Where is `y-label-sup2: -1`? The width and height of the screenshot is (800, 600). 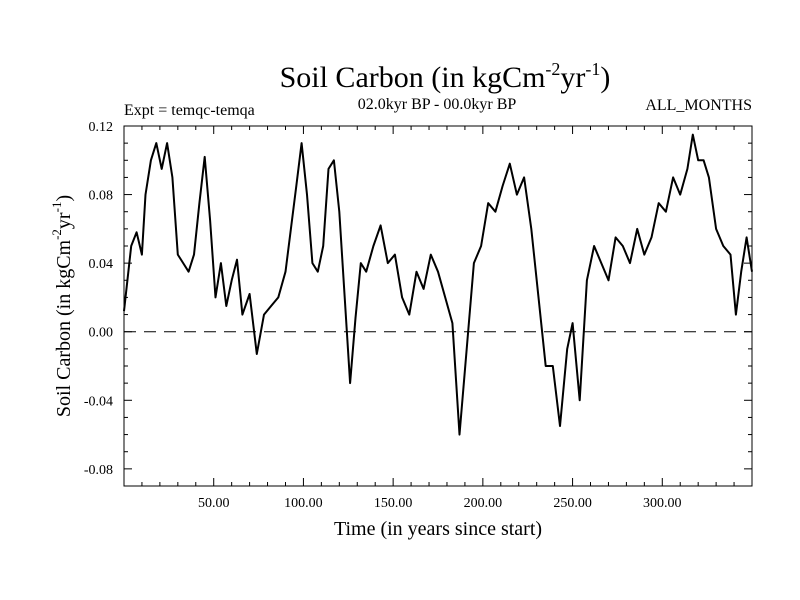
y-label-sup2: -1 is located at coordinates (56, 207).